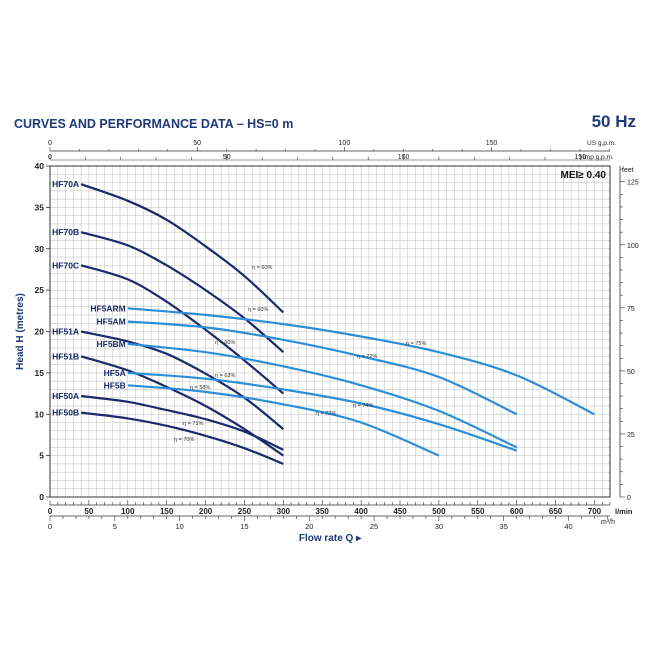  What do you see at coordinates (330, 538) in the screenshot?
I see `x-axis-label: Flow rate Q ▸` at bounding box center [330, 538].